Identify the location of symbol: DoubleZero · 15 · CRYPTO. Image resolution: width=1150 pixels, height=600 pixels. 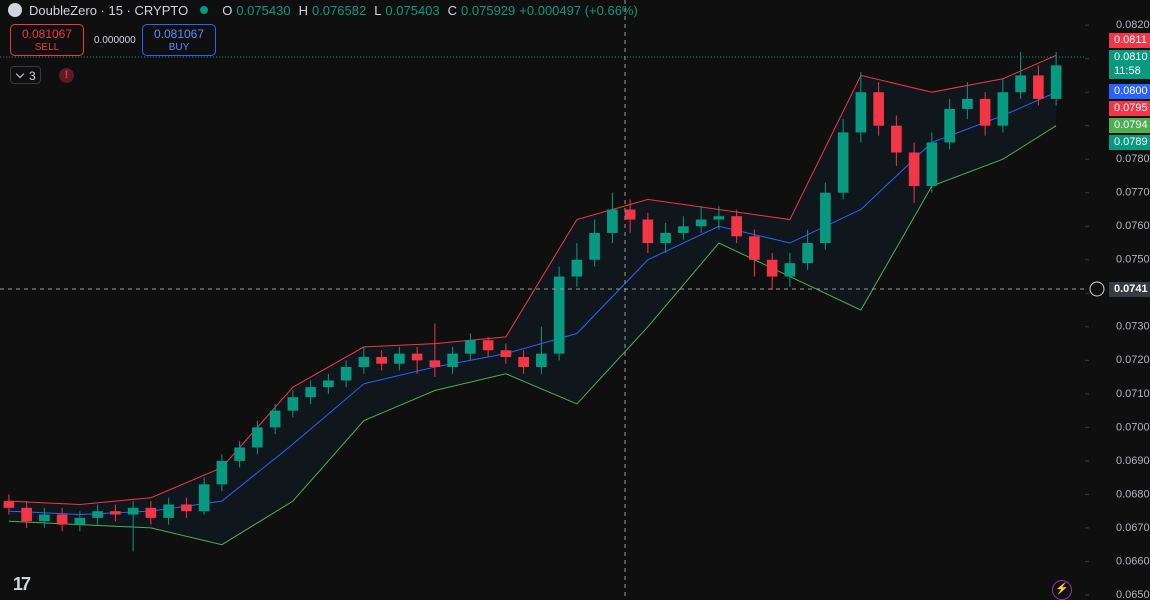
(109, 10).